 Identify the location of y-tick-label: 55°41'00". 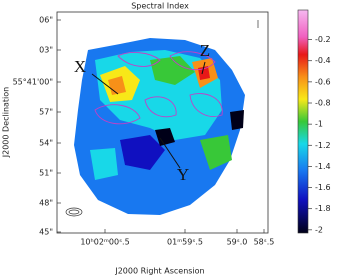
(33, 82).